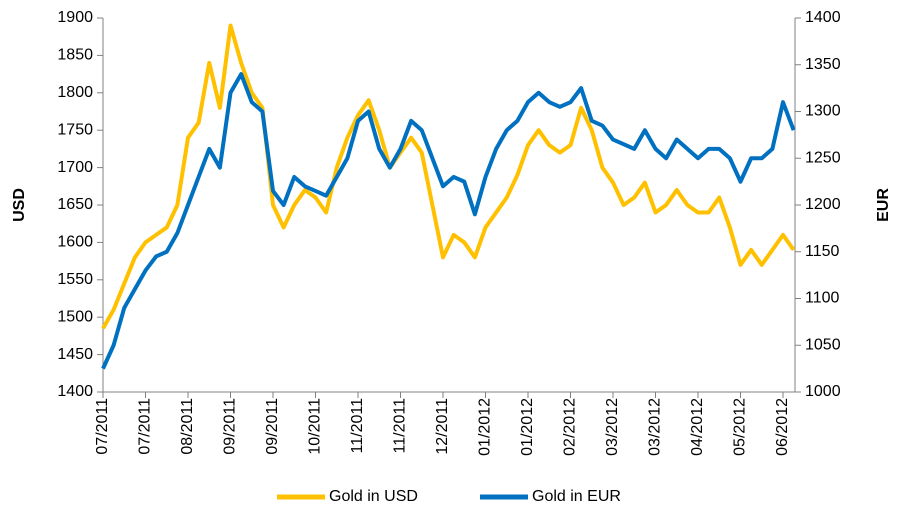 Image resolution: width=903 pixels, height=513 pixels. Describe the element at coordinates (75, 354) in the screenshot. I see `y-tick-label: 1450` at that location.